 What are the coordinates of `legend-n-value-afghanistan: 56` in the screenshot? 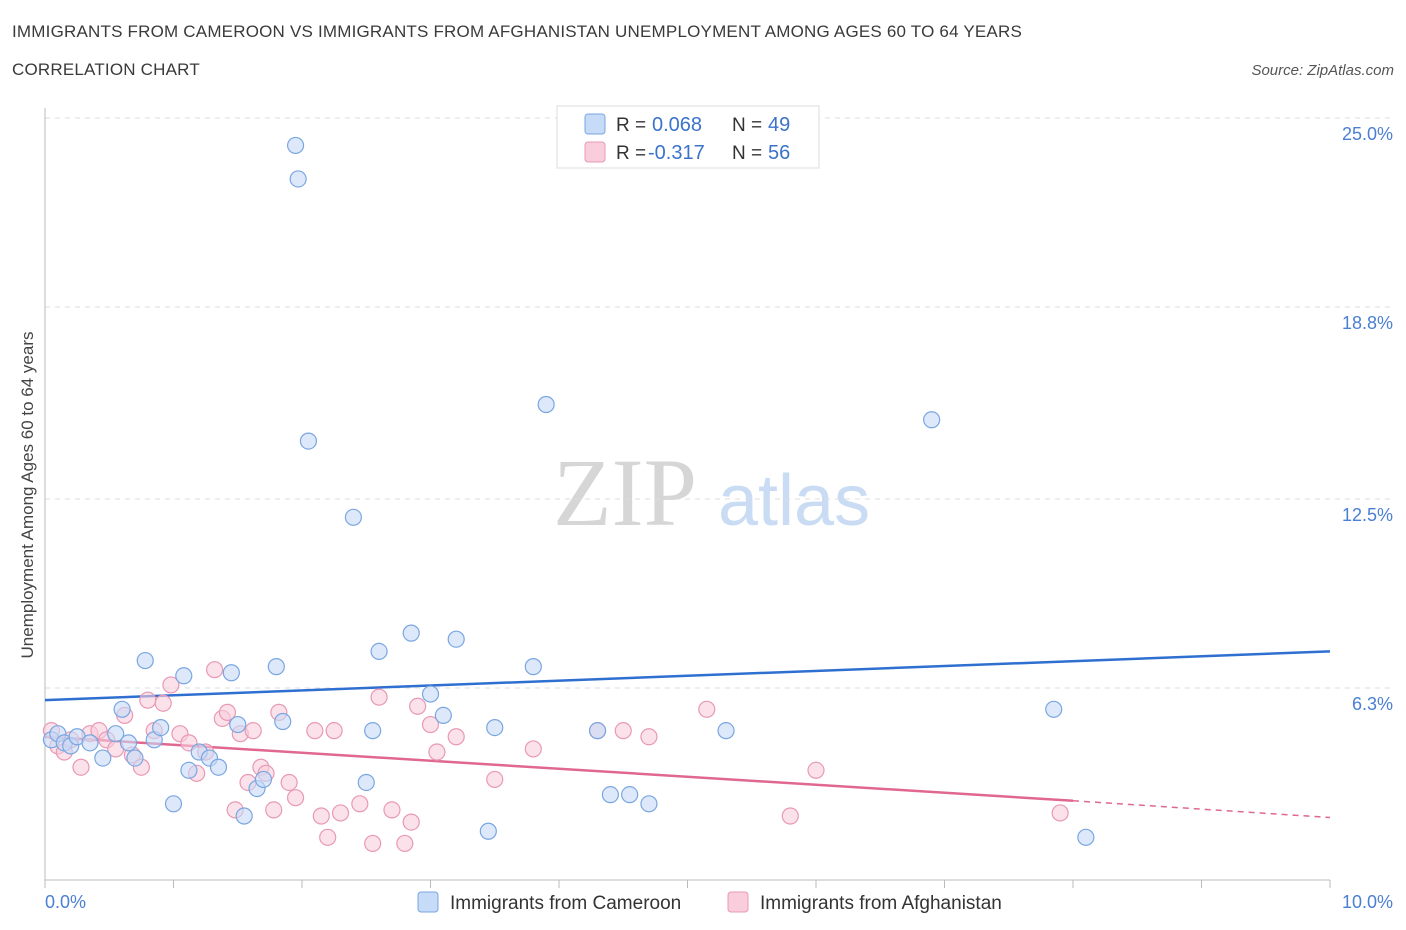 It's located at (779, 153).